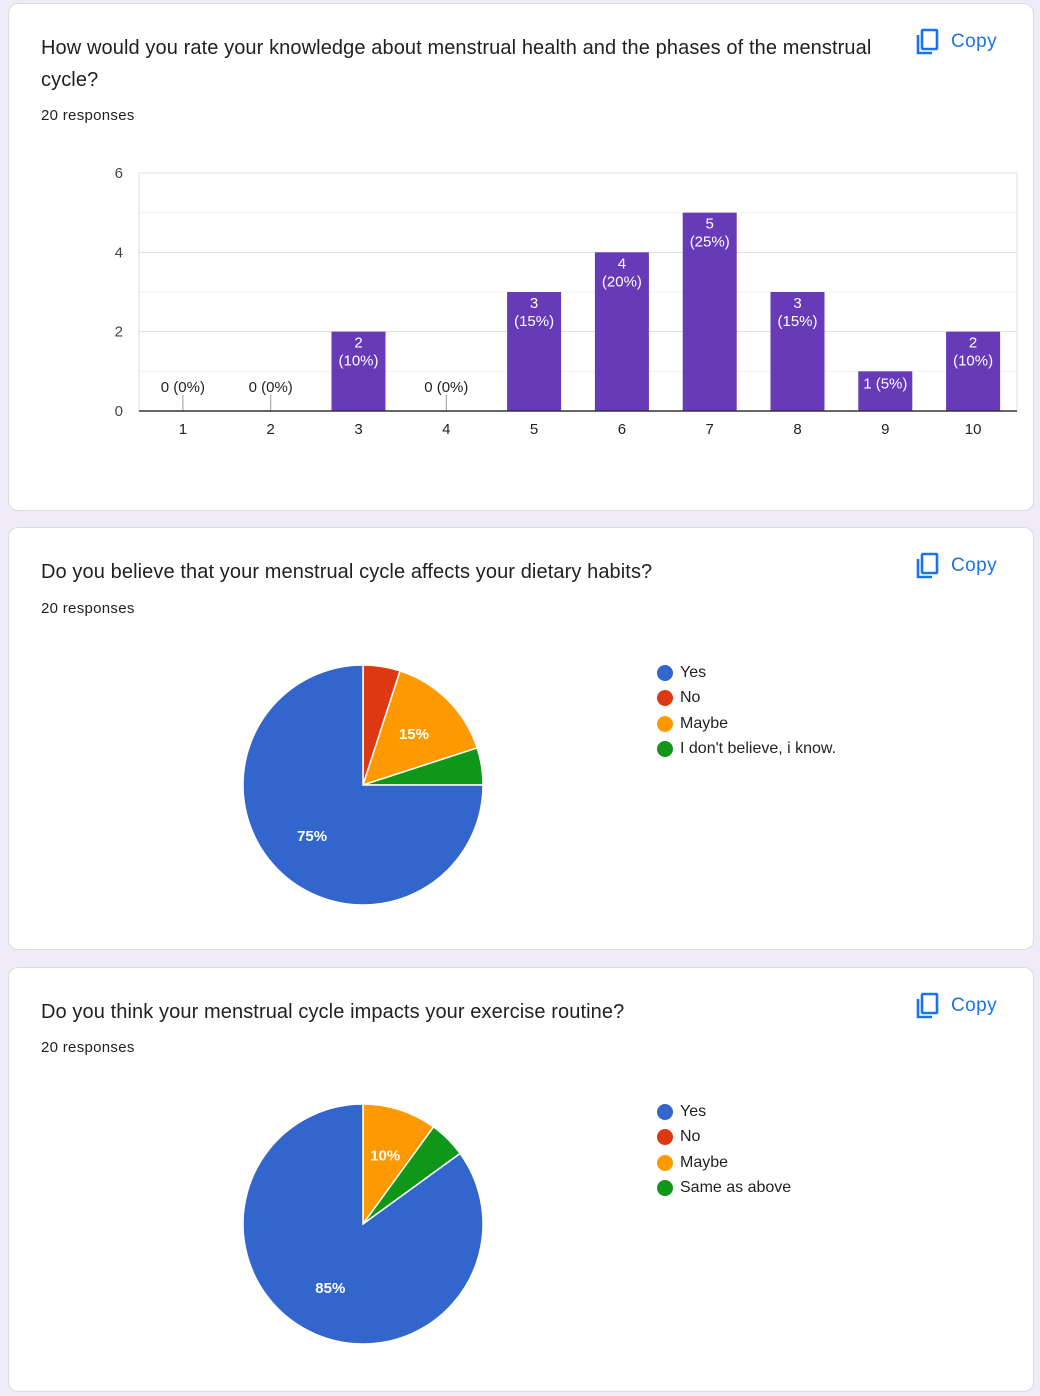  What do you see at coordinates (271, 429) in the screenshot?
I see `x-tick-label: 2` at bounding box center [271, 429].